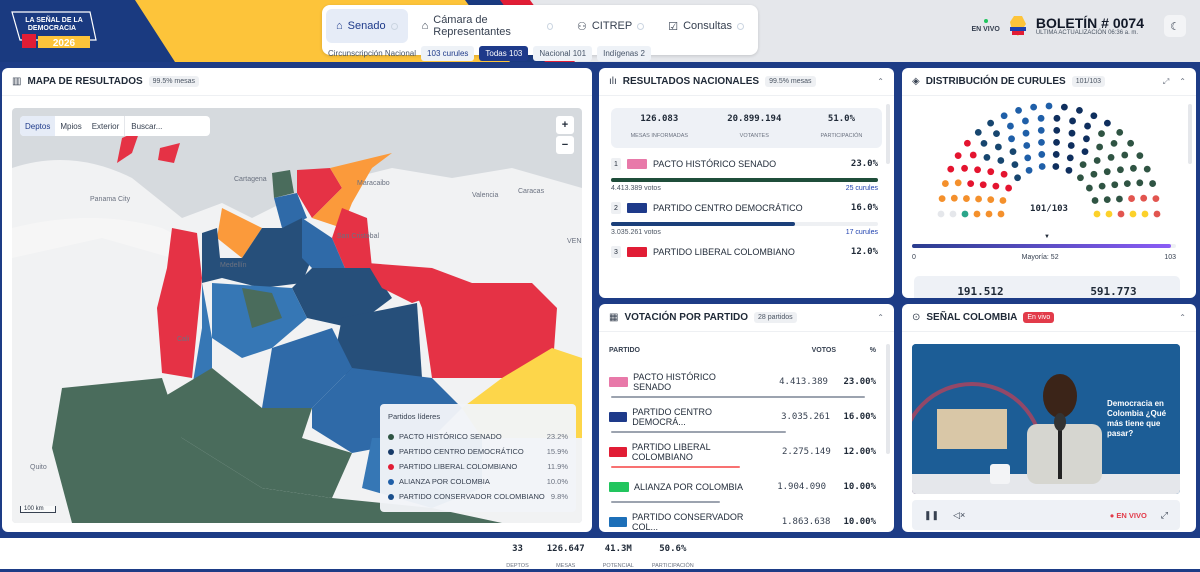 The image size is (1200, 572). Describe the element at coordinates (932, 514) in the screenshot. I see `pause-button: ❚❚` at that location.